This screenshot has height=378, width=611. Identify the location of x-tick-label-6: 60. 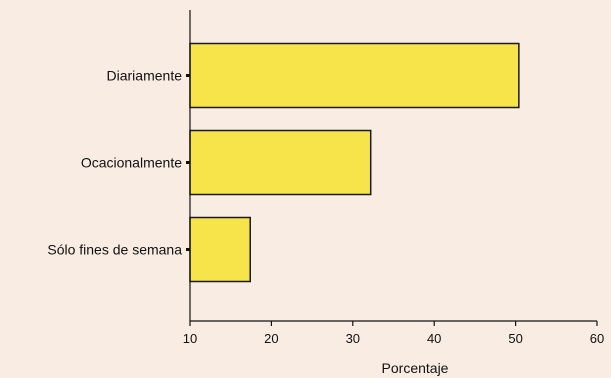
(597, 338).